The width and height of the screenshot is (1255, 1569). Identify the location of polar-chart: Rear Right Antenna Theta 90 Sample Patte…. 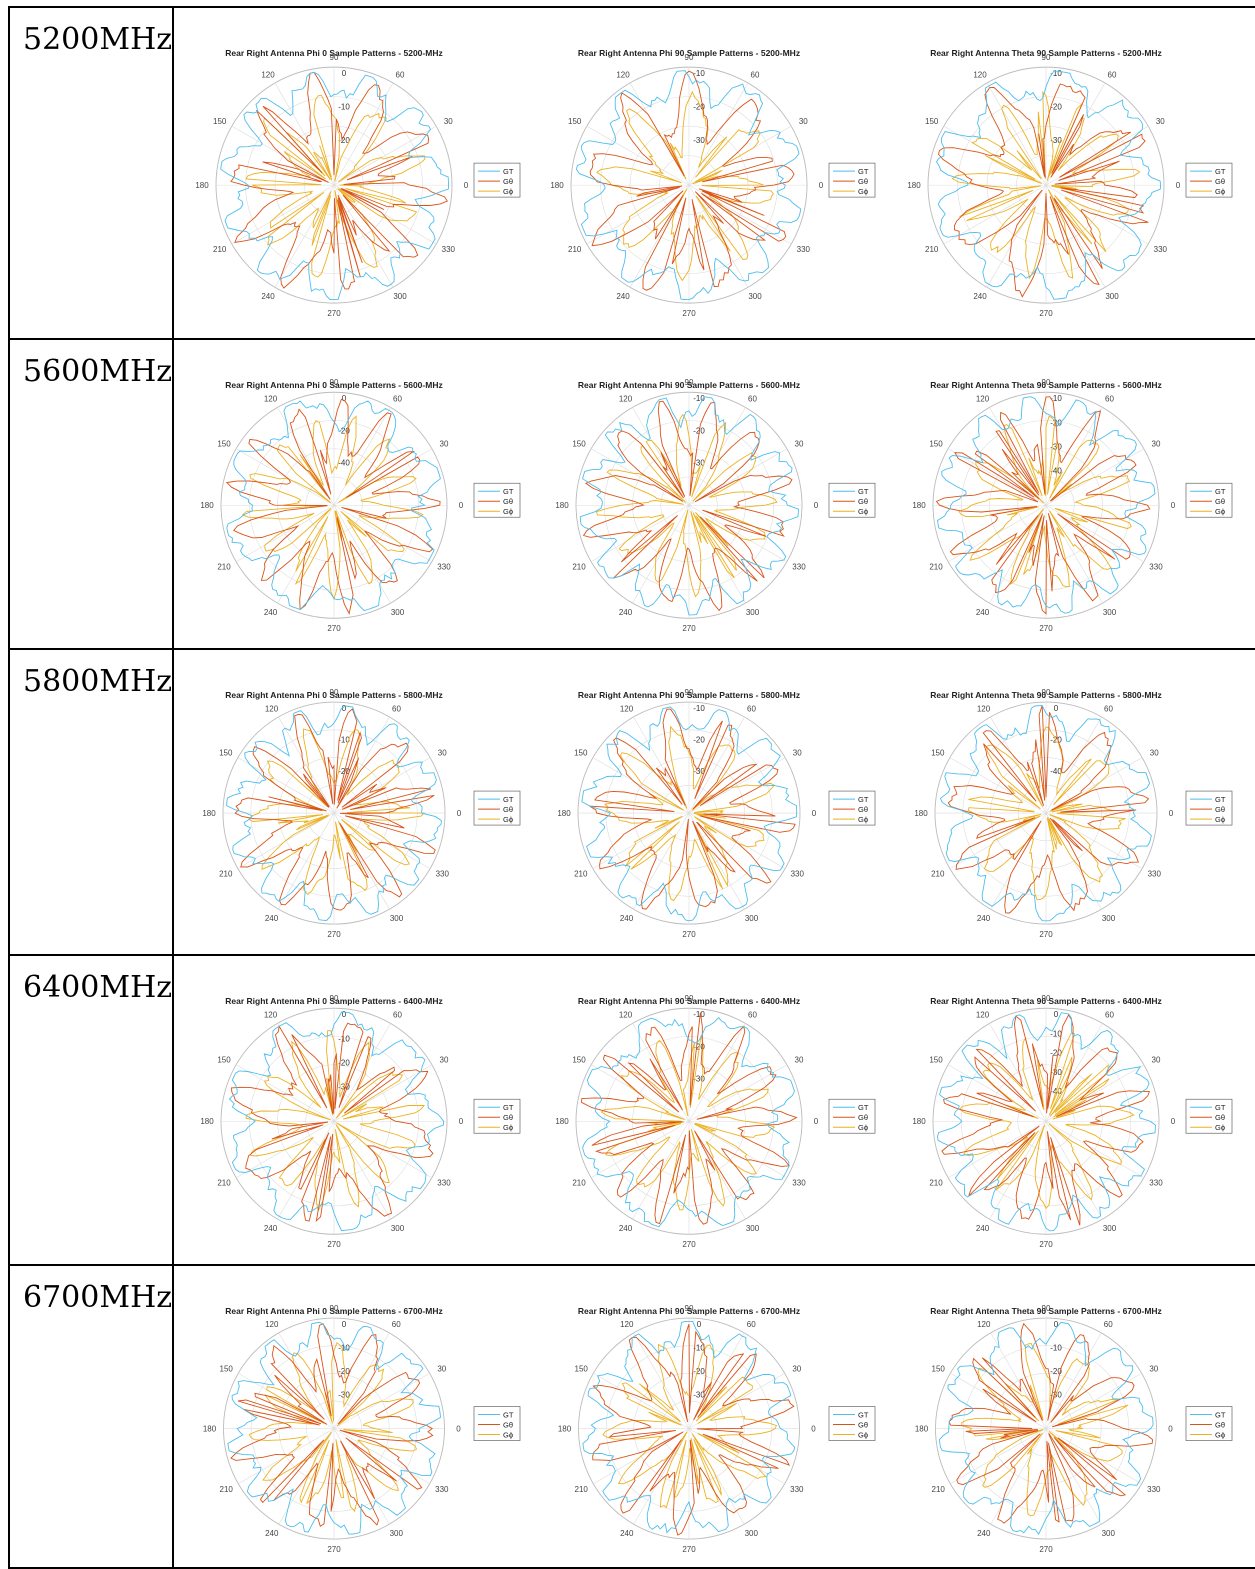
(1072, 1121).